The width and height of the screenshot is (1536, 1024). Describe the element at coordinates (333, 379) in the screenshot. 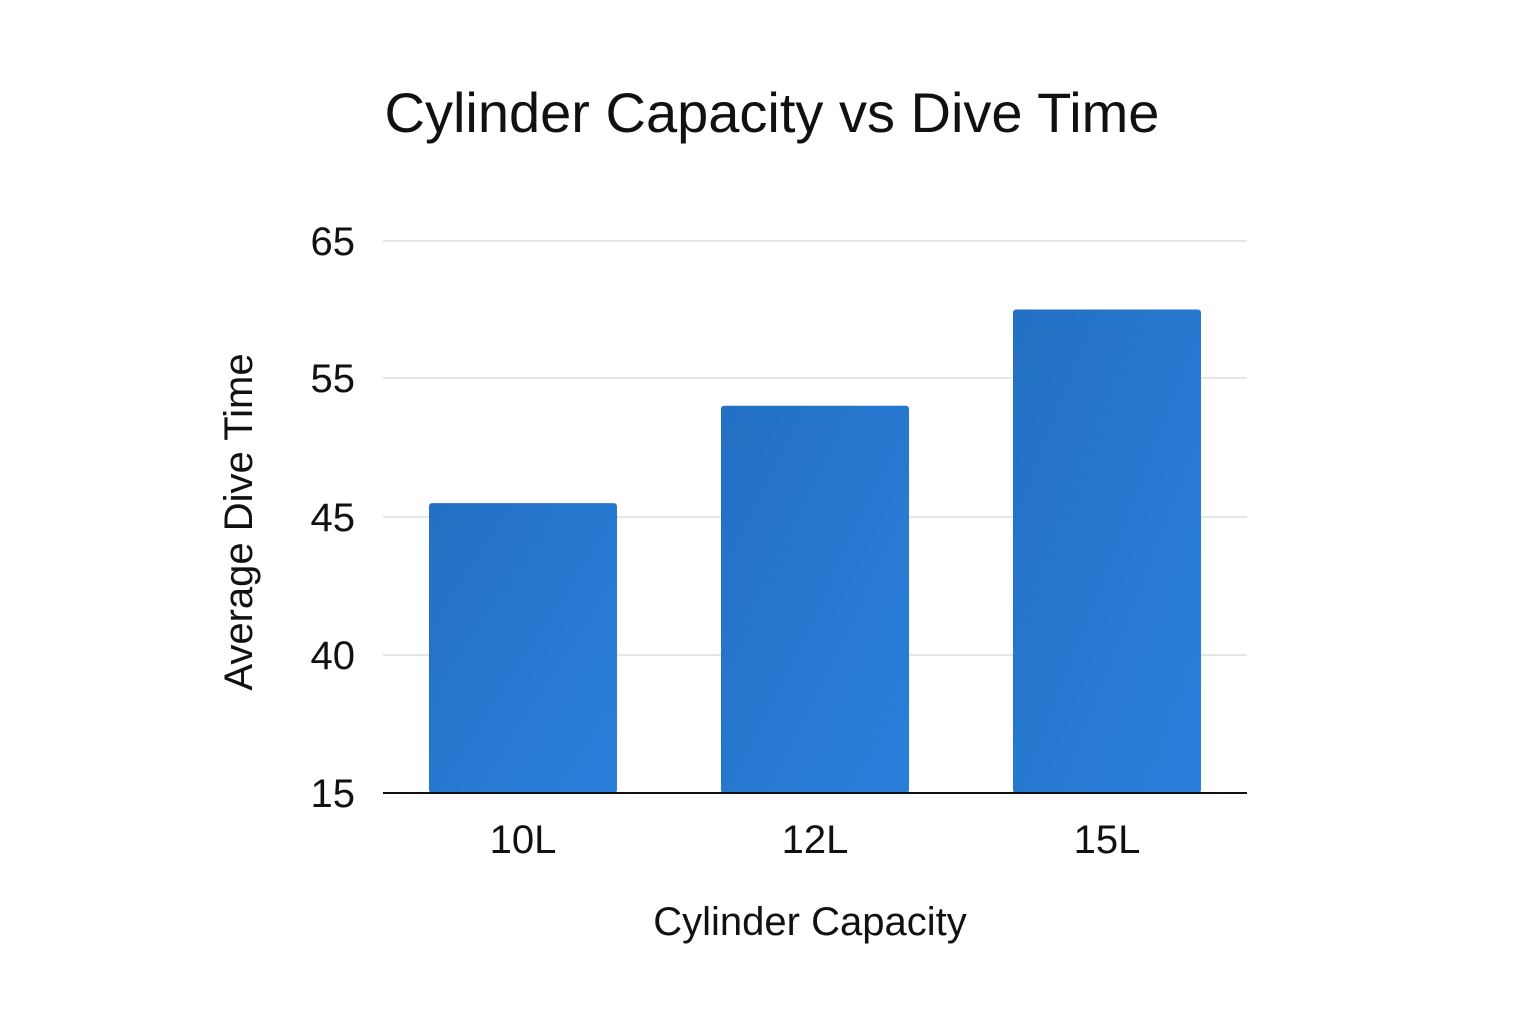

I see `y-tick-label: 55` at that location.